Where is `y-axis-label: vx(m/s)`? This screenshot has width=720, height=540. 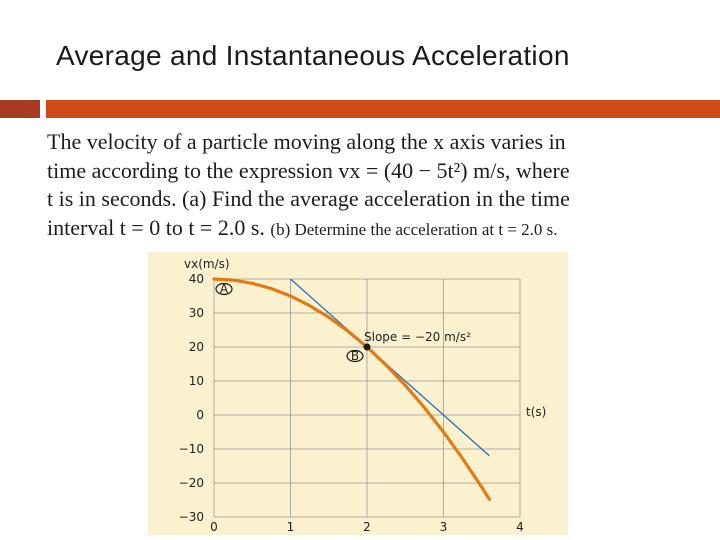
y-axis-label: vx(m/s) is located at coordinates (207, 264).